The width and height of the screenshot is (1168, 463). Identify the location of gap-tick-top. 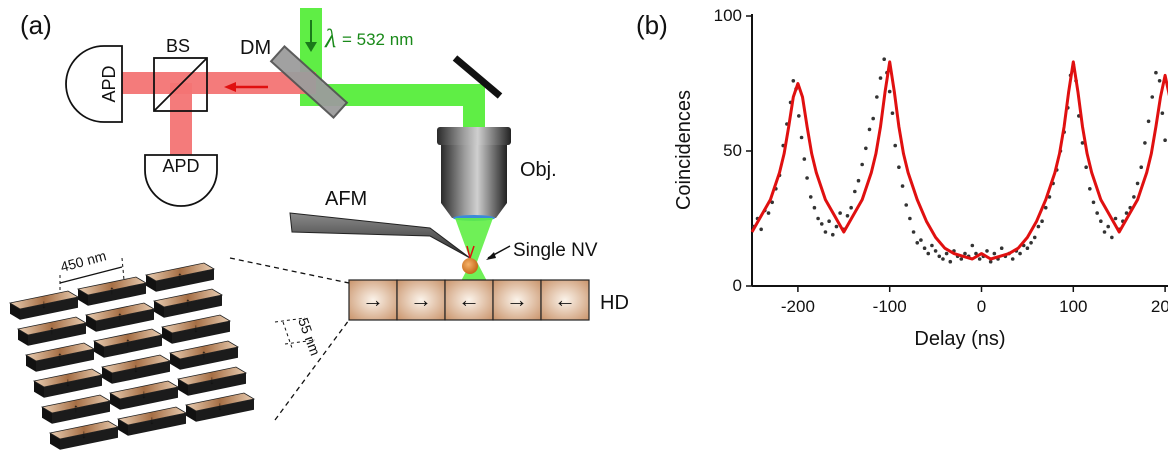
(290, 320).